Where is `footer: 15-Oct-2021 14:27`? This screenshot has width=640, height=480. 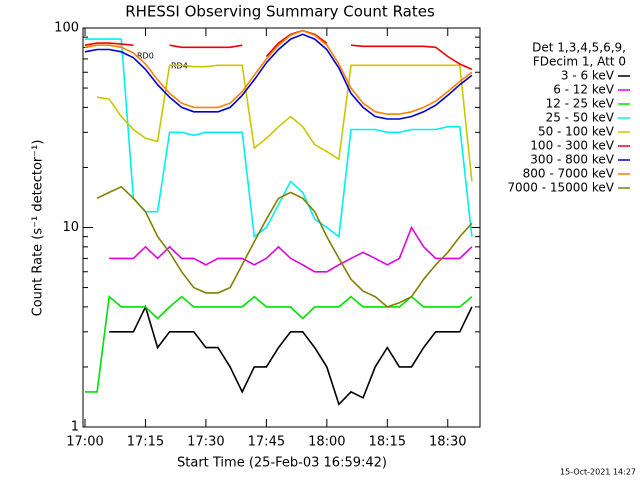
footer: 15-Oct-2021 14:27 is located at coordinates (598, 472).